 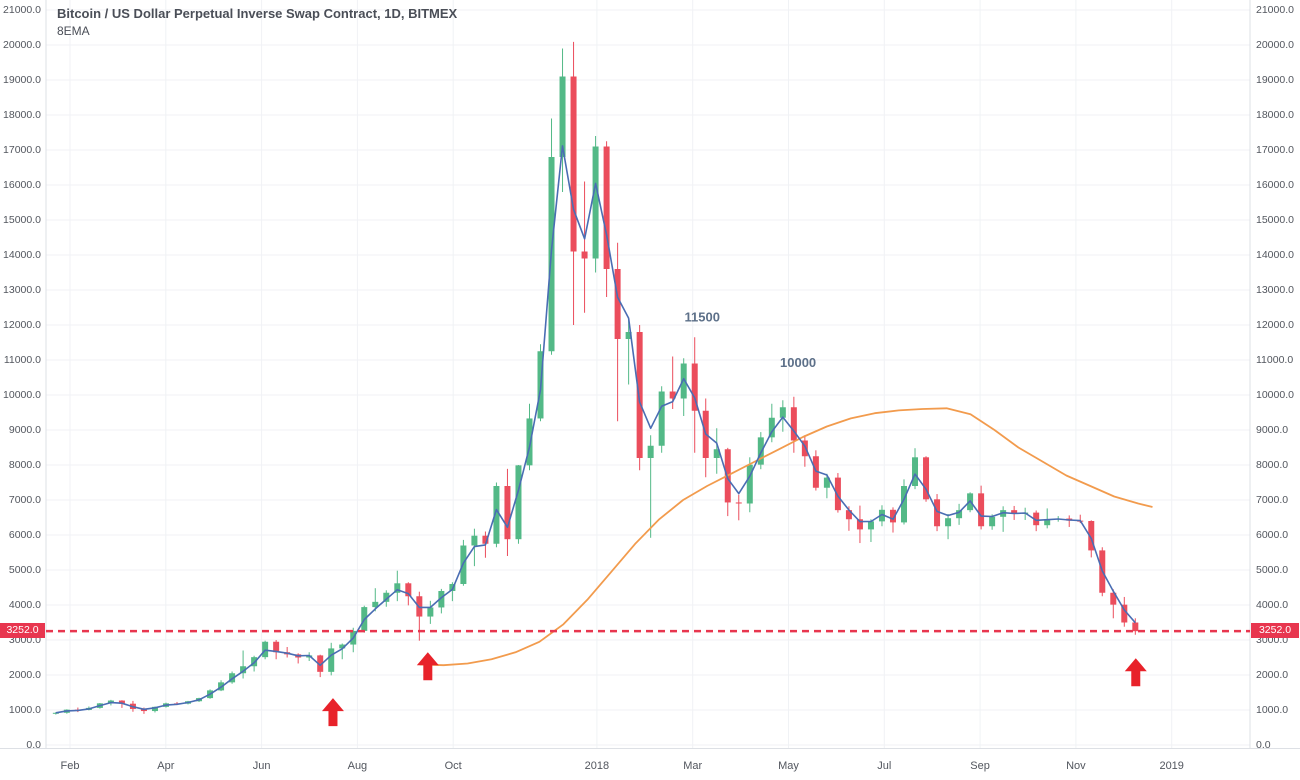 I want to click on x-axis-label: 2019, so click(x=1171, y=766).